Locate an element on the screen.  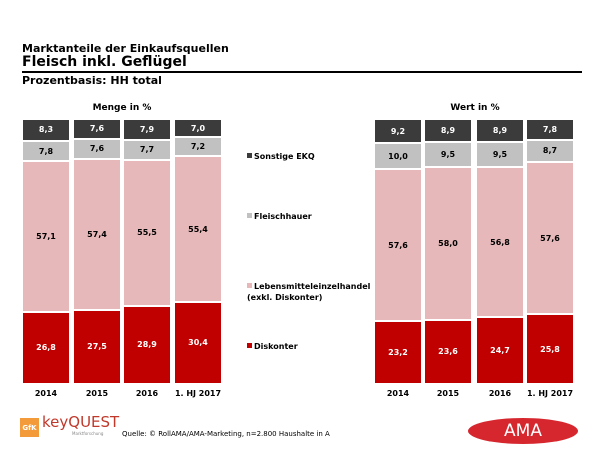
stacked-bar: 8,3 7,8 57,1 26,8 is located at coordinates (46, 251).